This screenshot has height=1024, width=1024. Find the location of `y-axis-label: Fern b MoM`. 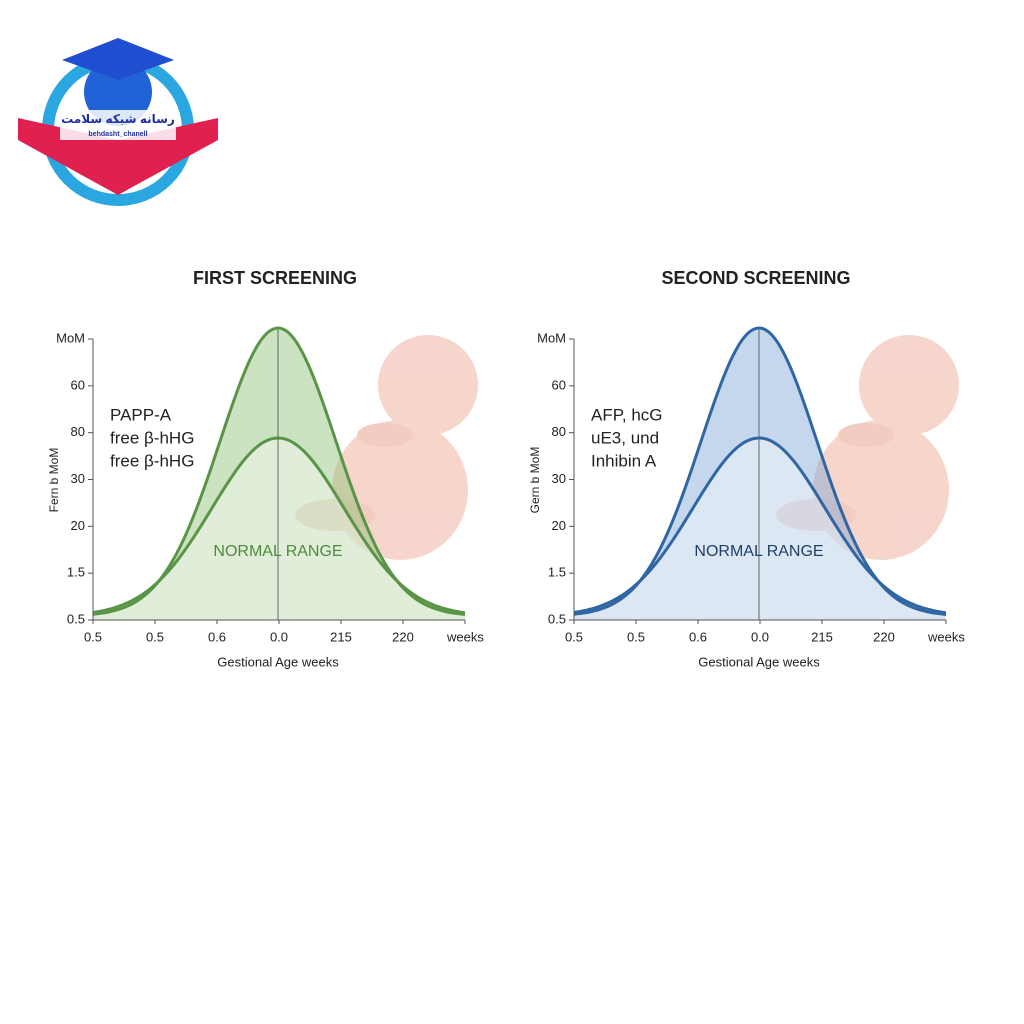

y-axis-label: Fern b MoM is located at coordinates (54, 480).